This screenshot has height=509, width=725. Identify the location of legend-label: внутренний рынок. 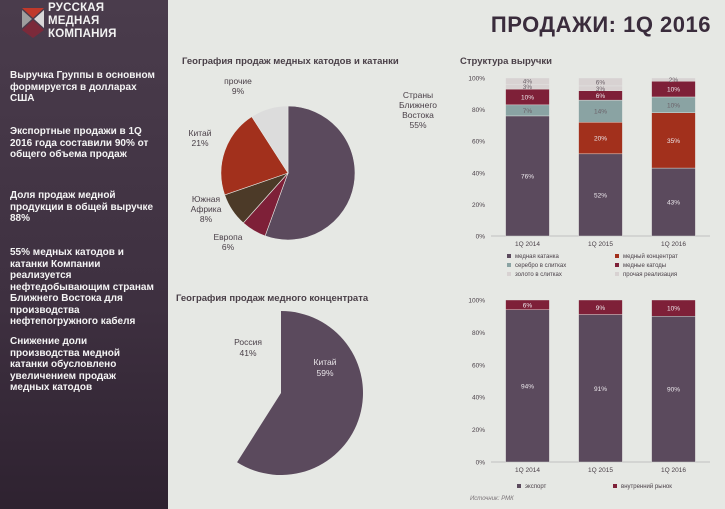
(646, 486).